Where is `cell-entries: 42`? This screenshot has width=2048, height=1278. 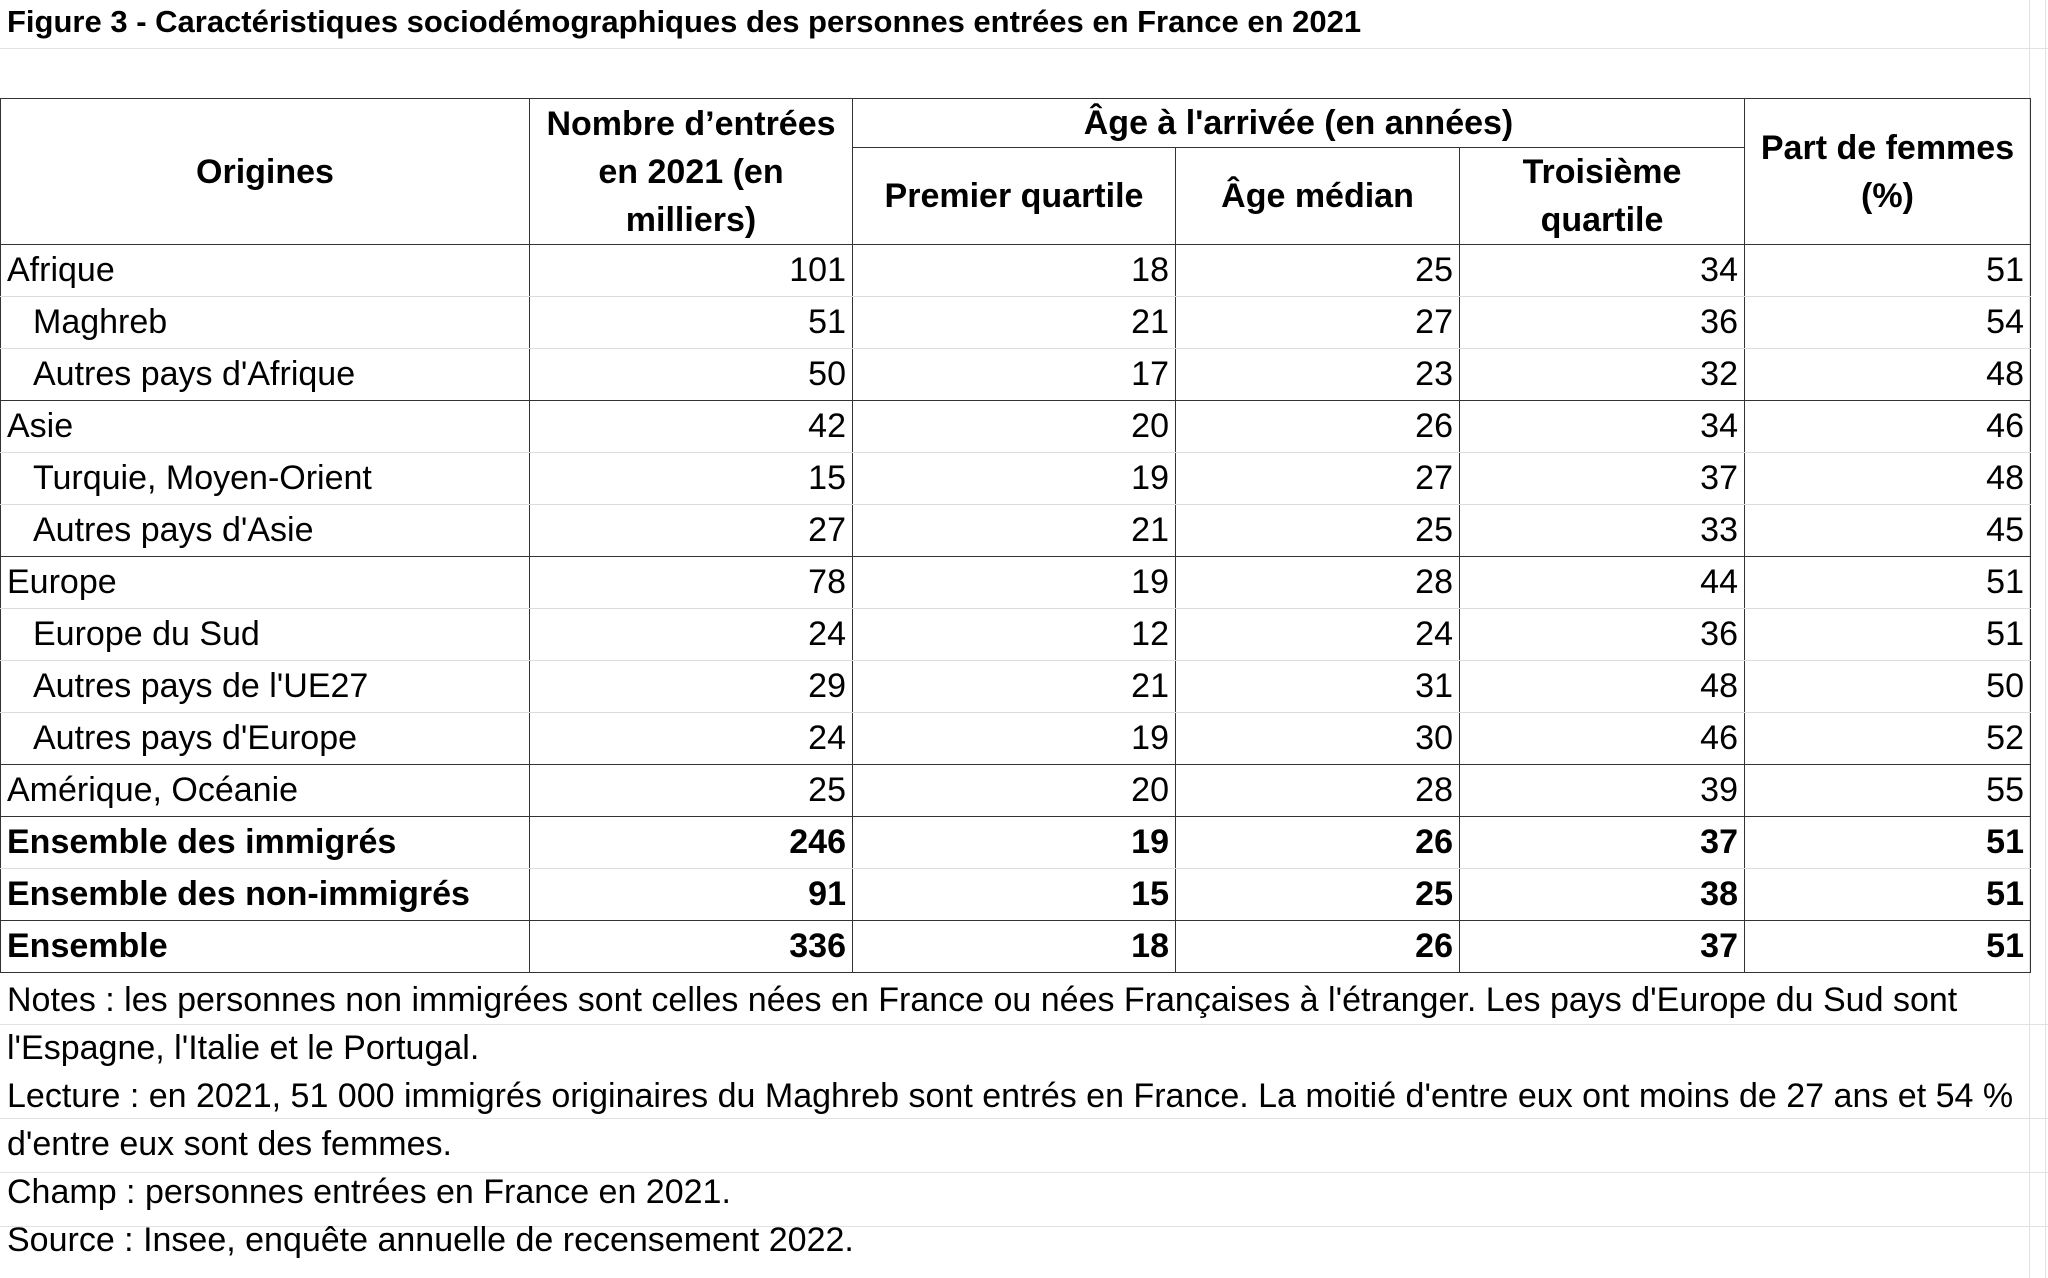
cell-entries: 42 is located at coordinates (691, 426).